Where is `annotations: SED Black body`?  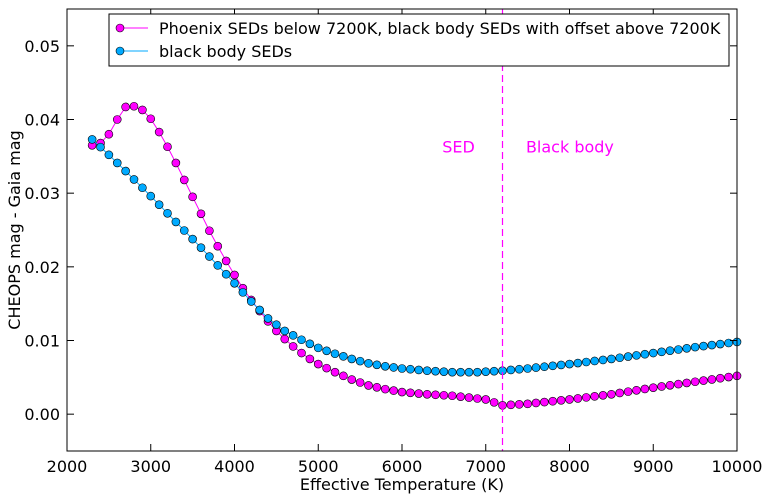 annotations: SED Black body is located at coordinates (528, 147).